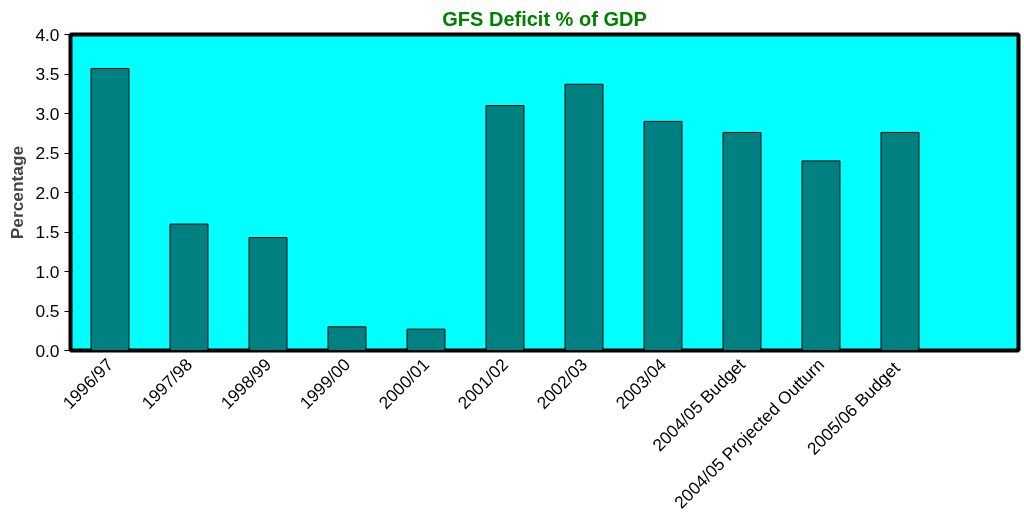 The image size is (1024, 522). What do you see at coordinates (47, 271) in the screenshot?
I see `y-tick-label: 1.0` at bounding box center [47, 271].